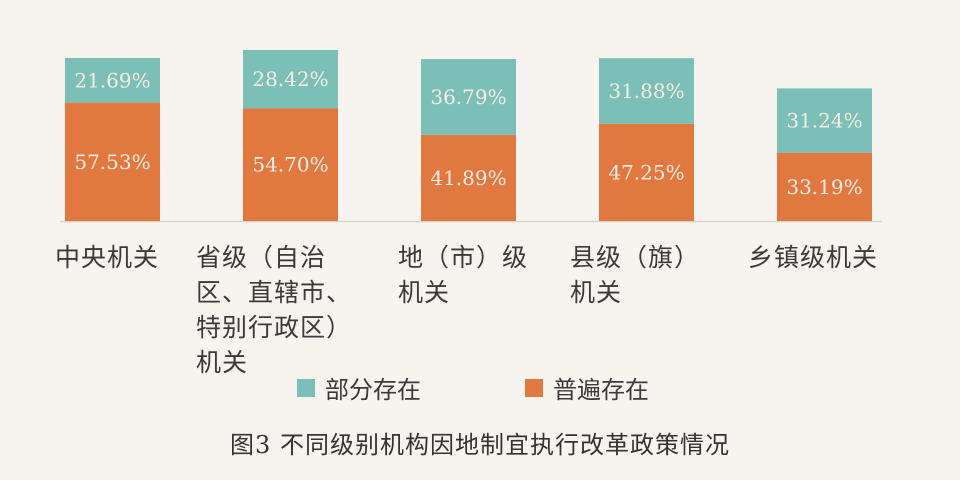  I want to click on data-label: 41.89%, so click(468, 178).